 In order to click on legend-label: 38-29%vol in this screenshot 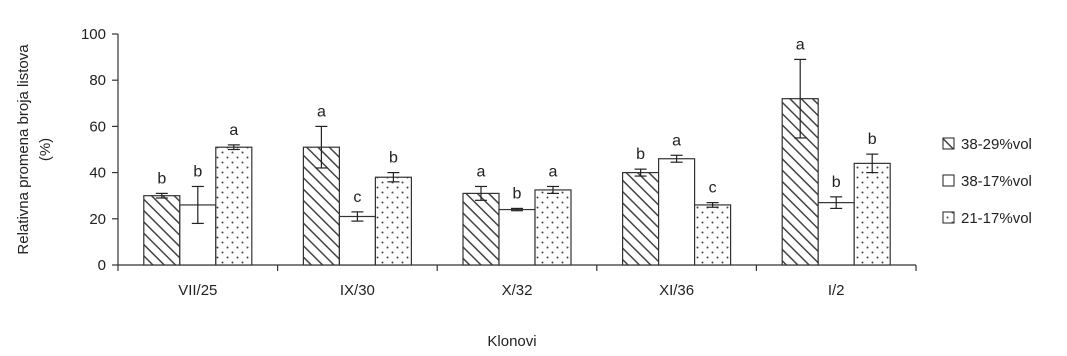, I will do `click(996, 144)`.